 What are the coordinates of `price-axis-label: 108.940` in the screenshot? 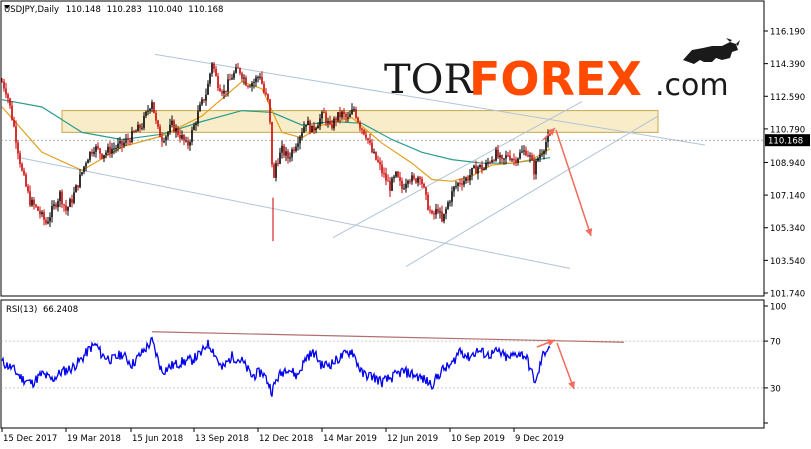 It's located at (787, 164).